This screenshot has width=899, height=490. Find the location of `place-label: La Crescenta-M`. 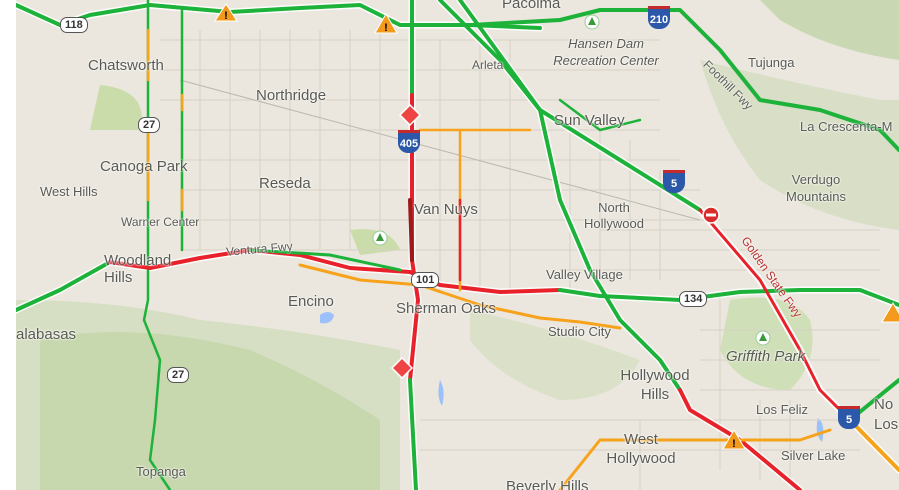

place-label: La Crescenta-M is located at coordinates (846, 126).